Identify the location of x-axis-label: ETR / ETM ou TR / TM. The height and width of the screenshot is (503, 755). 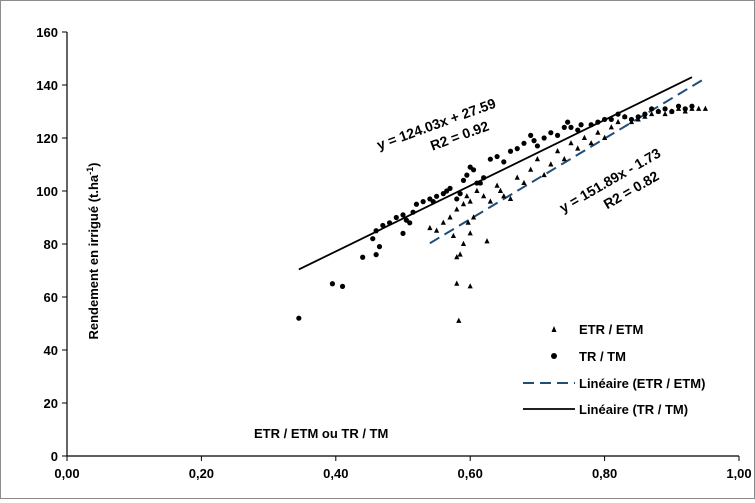
(321, 433).